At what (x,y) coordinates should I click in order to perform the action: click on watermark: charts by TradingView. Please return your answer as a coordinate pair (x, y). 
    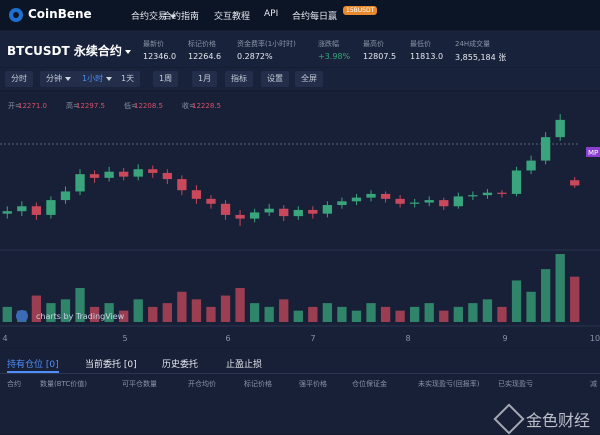
    Looking at the image, I should click on (80, 316).